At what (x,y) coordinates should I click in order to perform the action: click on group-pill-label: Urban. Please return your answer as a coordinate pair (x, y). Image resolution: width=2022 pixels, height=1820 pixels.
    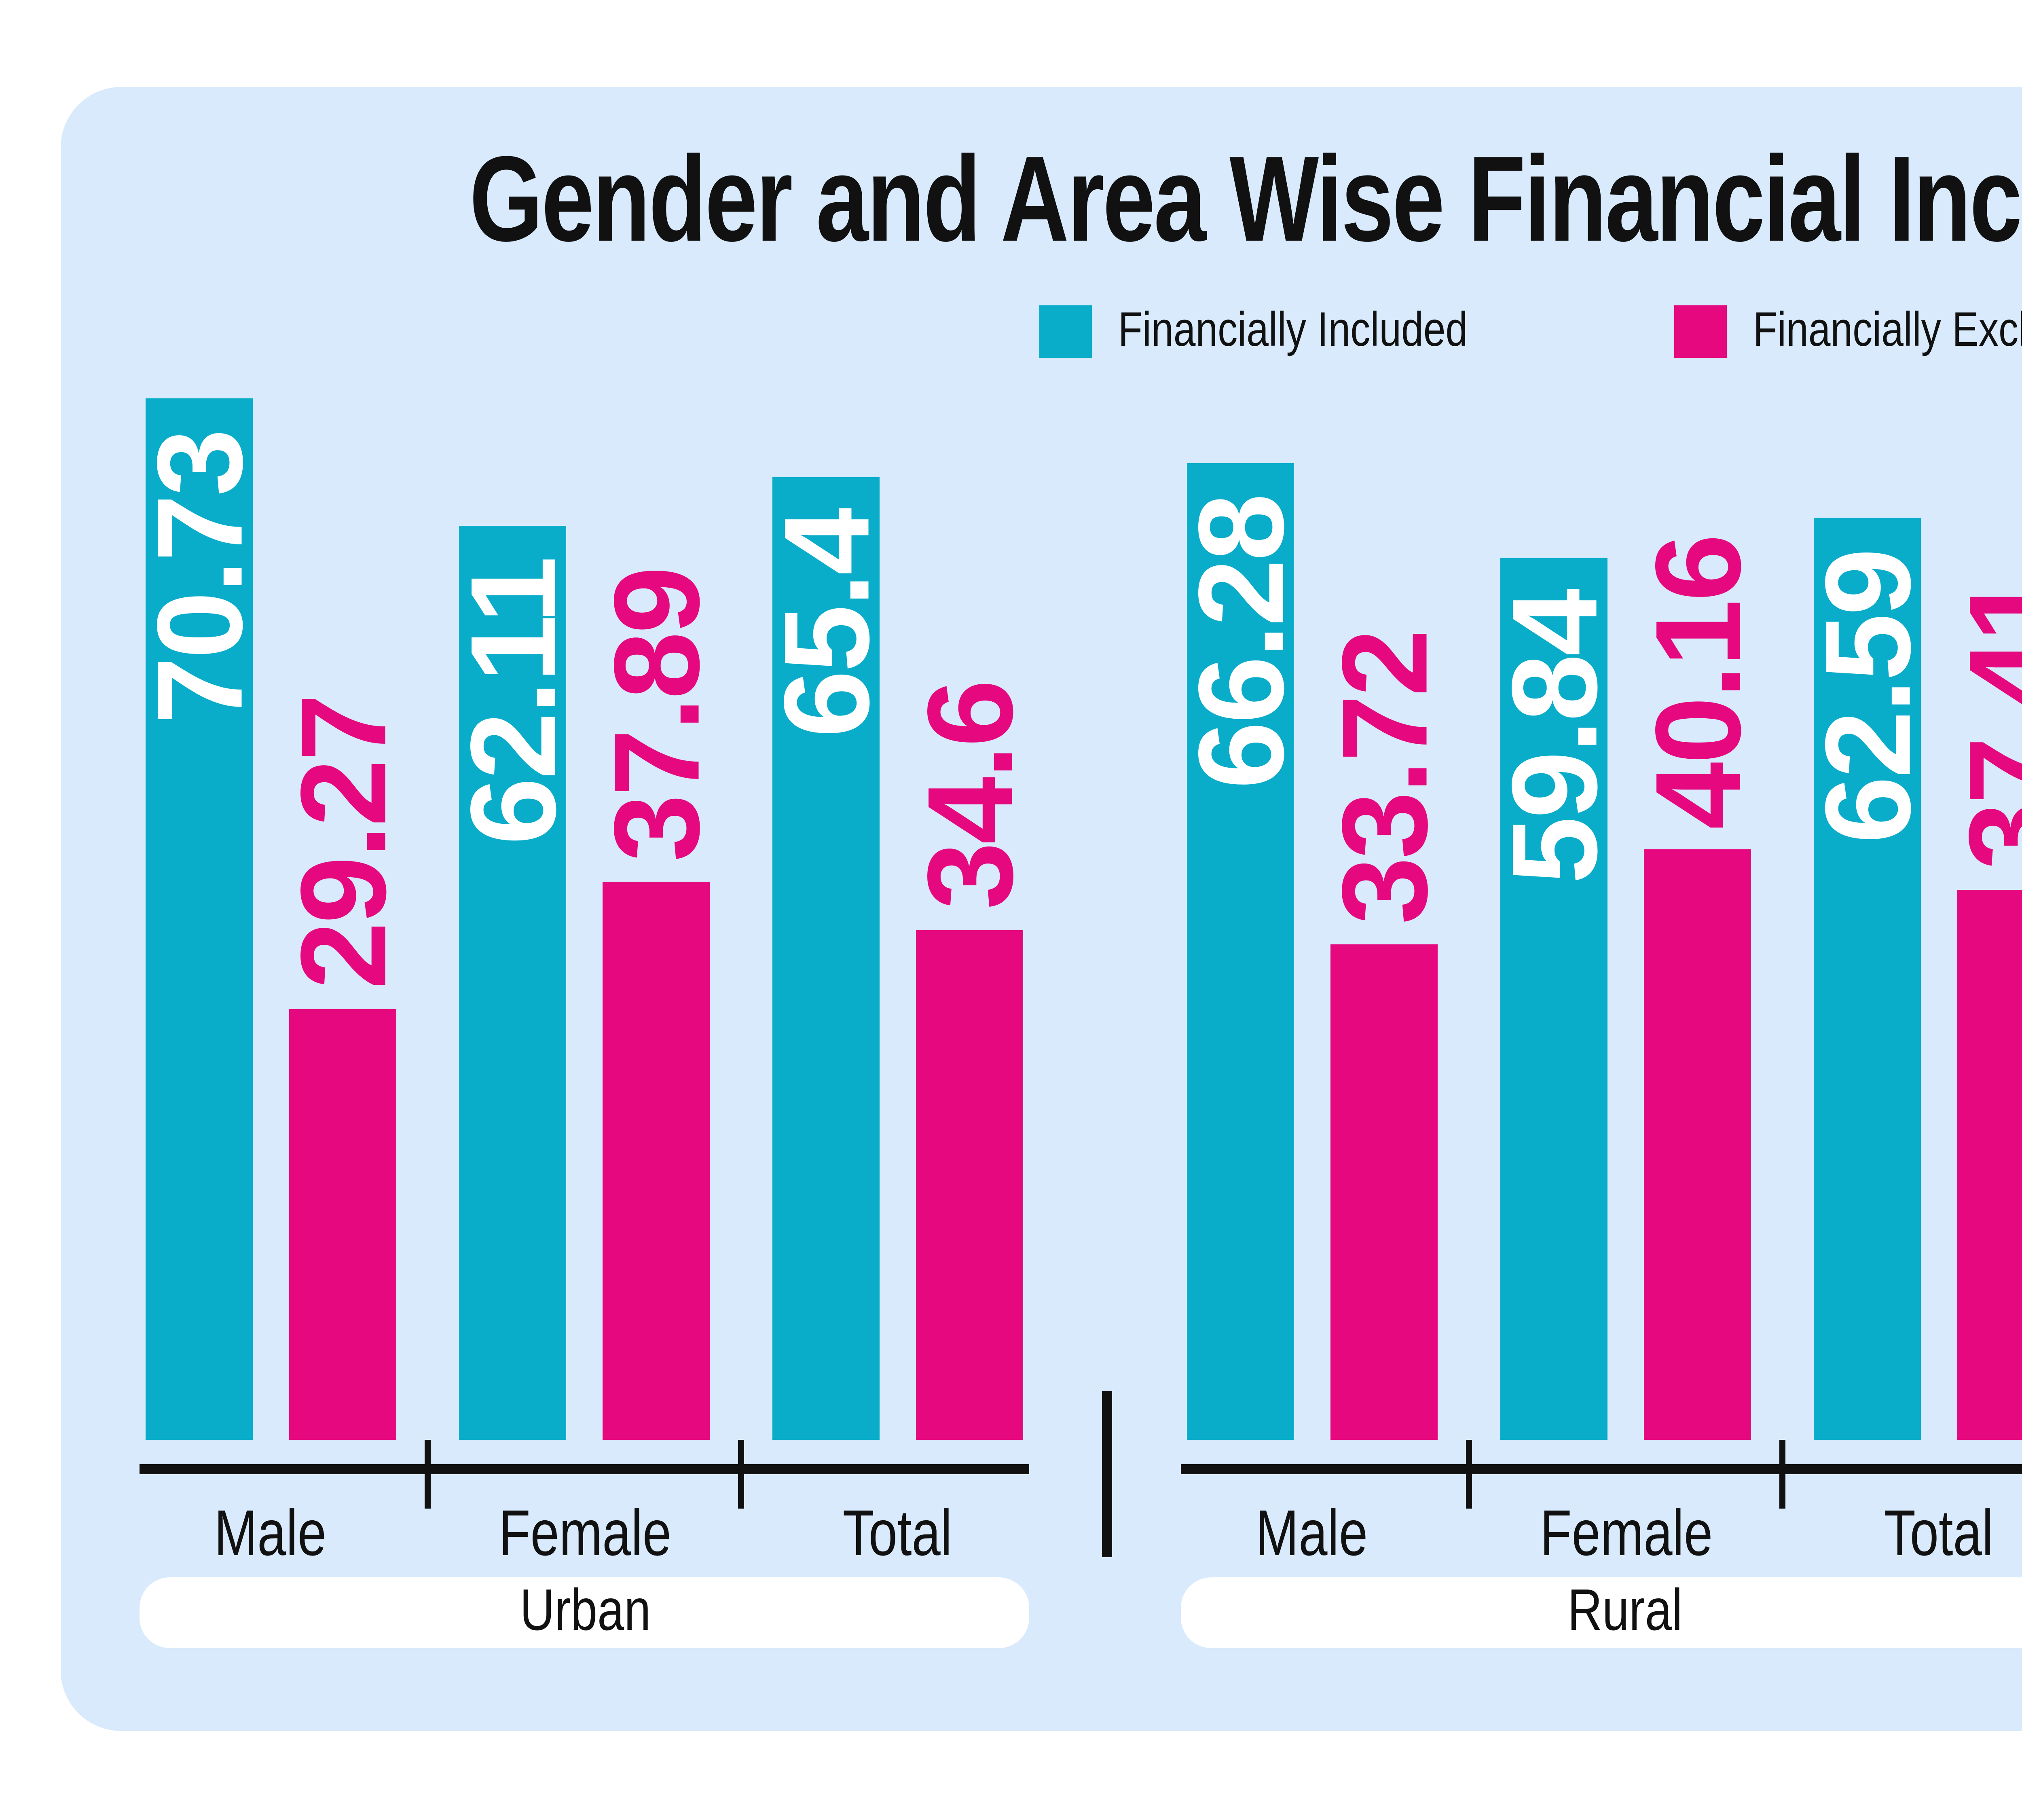
    Looking at the image, I should click on (584, 1611).